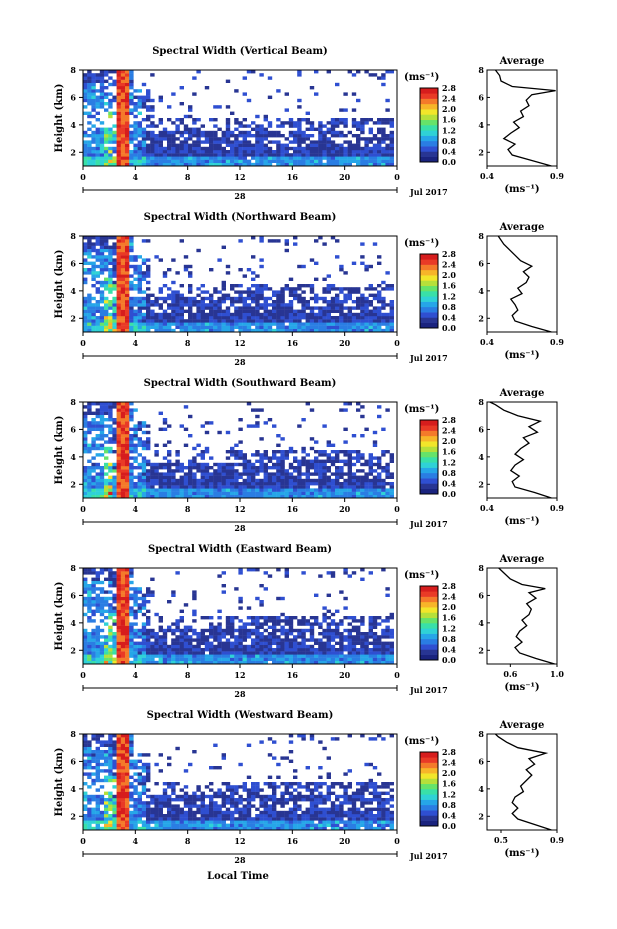 The height and width of the screenshot is (929, 617). Describe the element at coordinates (521, 355) in the screenshot. I see `avg-unit: (ms⁻¹)` at that location.